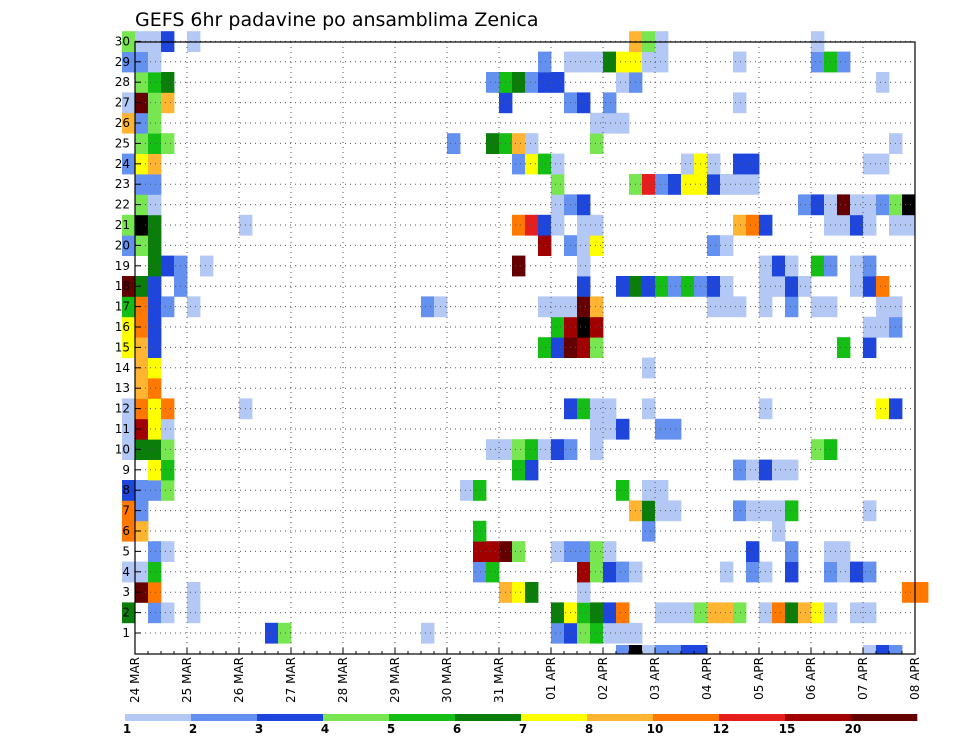  Describe the element at coordinates (122, 347) in the screenshot. I see `y-tick-label: 15` at that location.